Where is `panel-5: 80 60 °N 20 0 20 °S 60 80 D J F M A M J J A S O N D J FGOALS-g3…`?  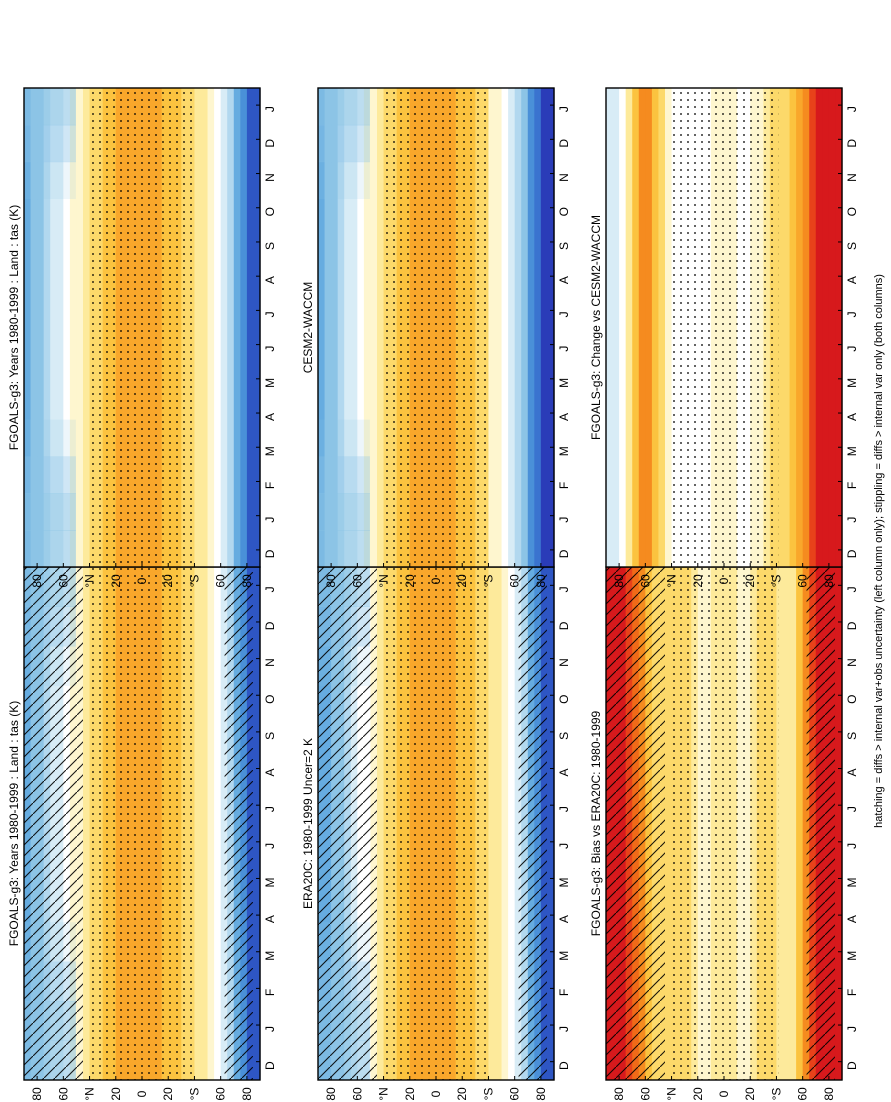 panel-5: 80 60 °N 20 0 20 °S 60 80 D J F M A M J J A S O N D J FGOALS-g3… is located at coordinates (724, 337).